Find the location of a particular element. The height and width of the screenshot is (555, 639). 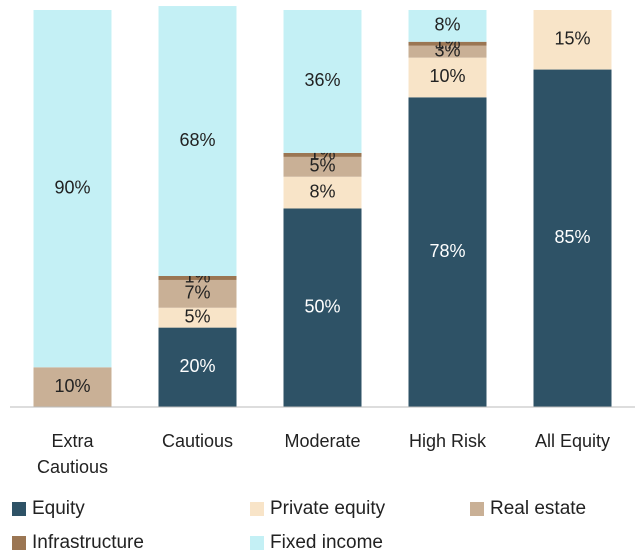

x-tick-label: Extra Cautious is located at coordinates (72, 454).